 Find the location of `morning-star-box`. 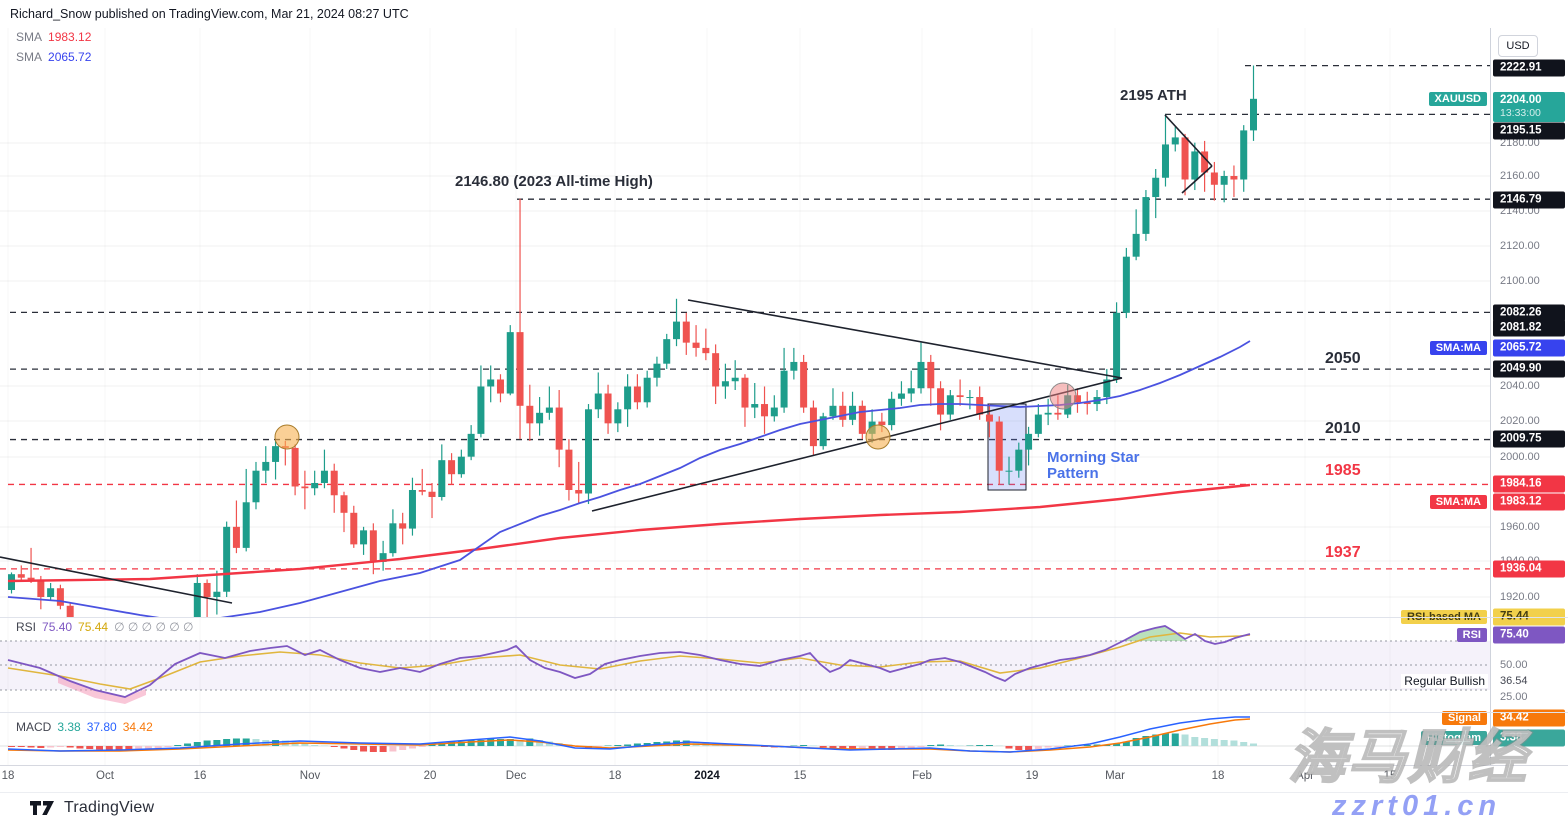

morning-star-box is located at coordinates (1007, 447).